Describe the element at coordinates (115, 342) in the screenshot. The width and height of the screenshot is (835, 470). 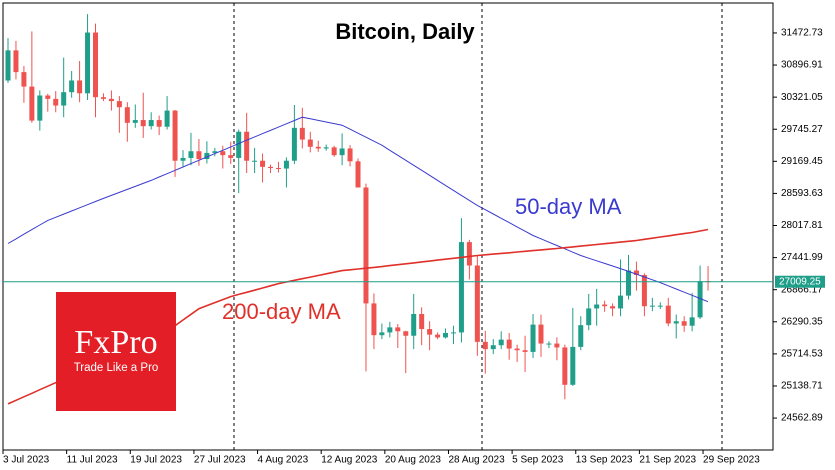
I see `logo-brand: FxPro` at that location.